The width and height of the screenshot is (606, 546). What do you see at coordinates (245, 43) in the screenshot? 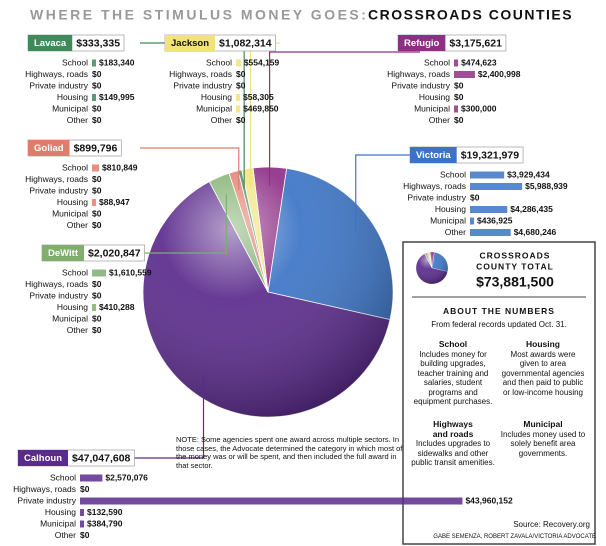
I see `county-total: $1,082,314` at bounding box center [245, 43].